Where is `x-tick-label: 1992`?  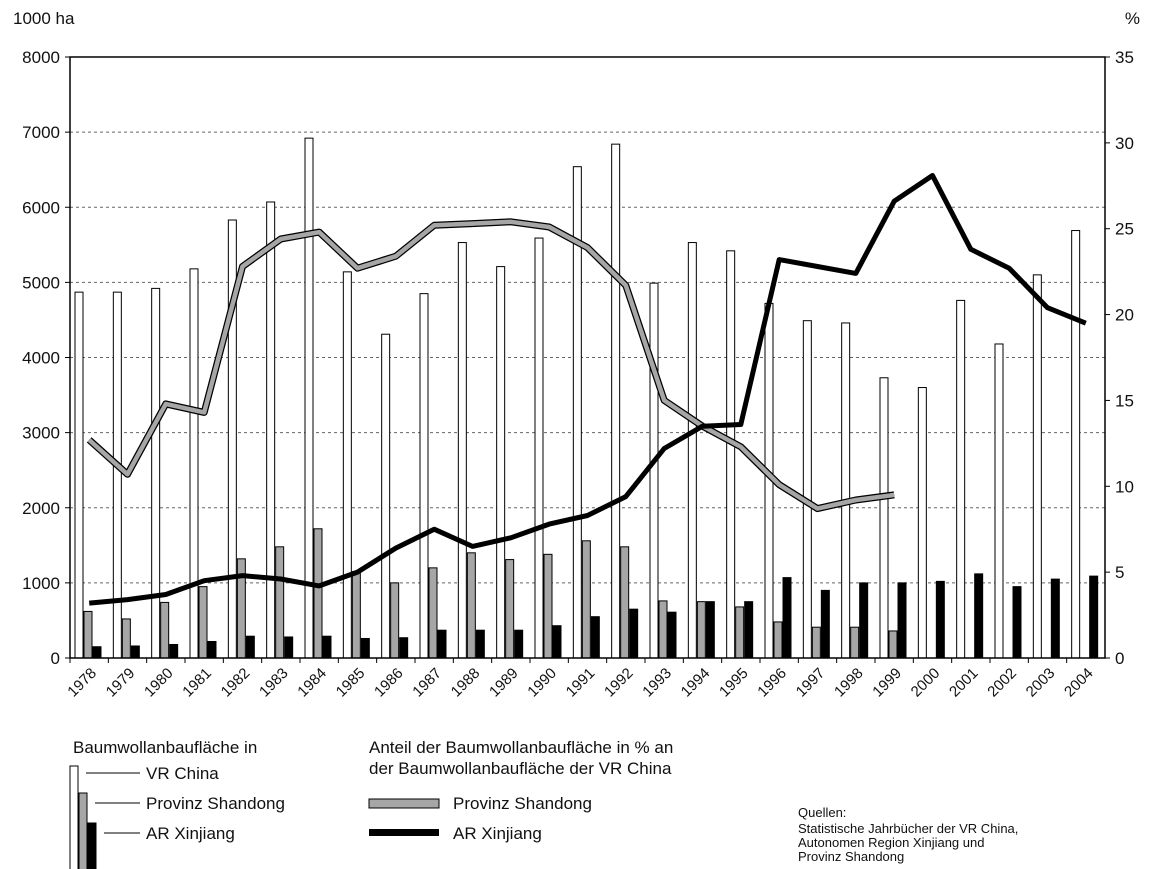
x-tick-label: 1992 is located at coordinates (619, 683).